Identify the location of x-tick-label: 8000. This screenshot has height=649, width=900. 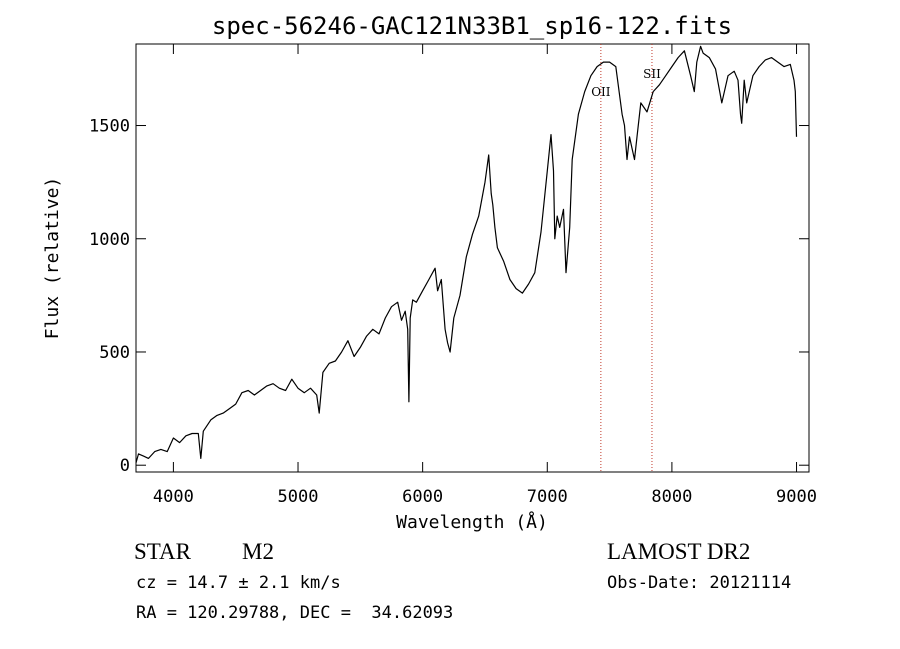
(671, 497).